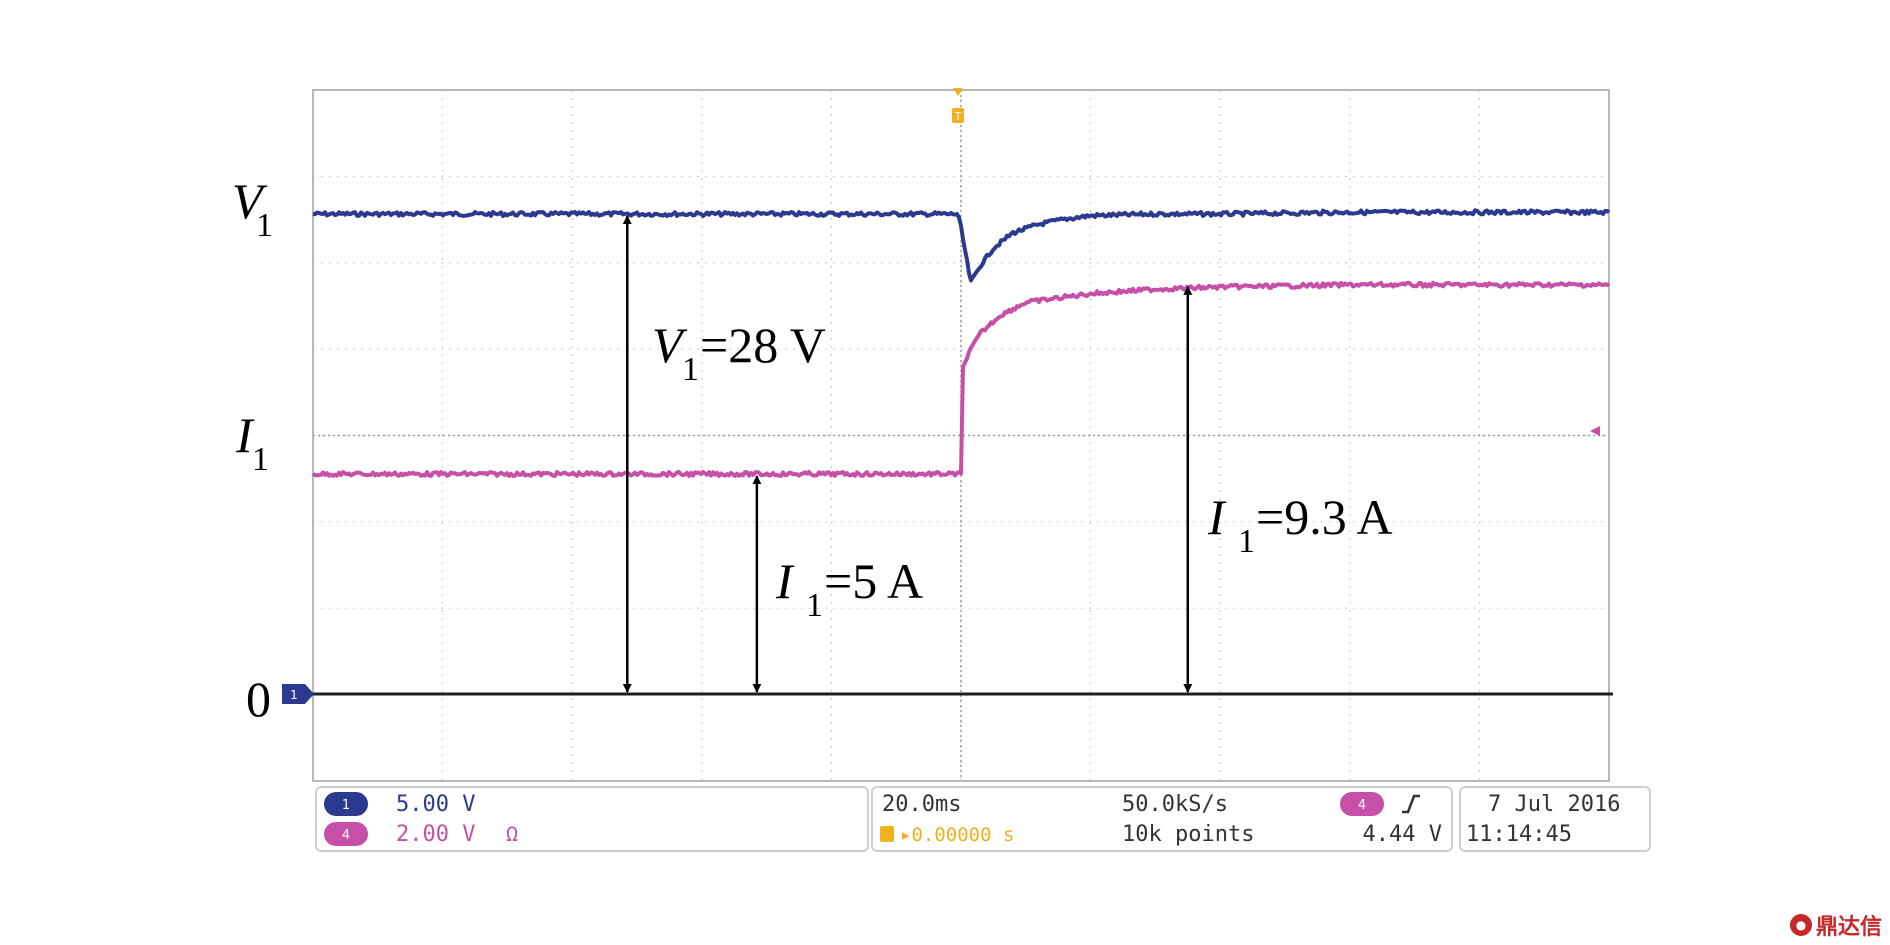  Describe the element at coordinates (1402, 834) in the screenshot. I see `trigger-level: 4.44 V` at that location.